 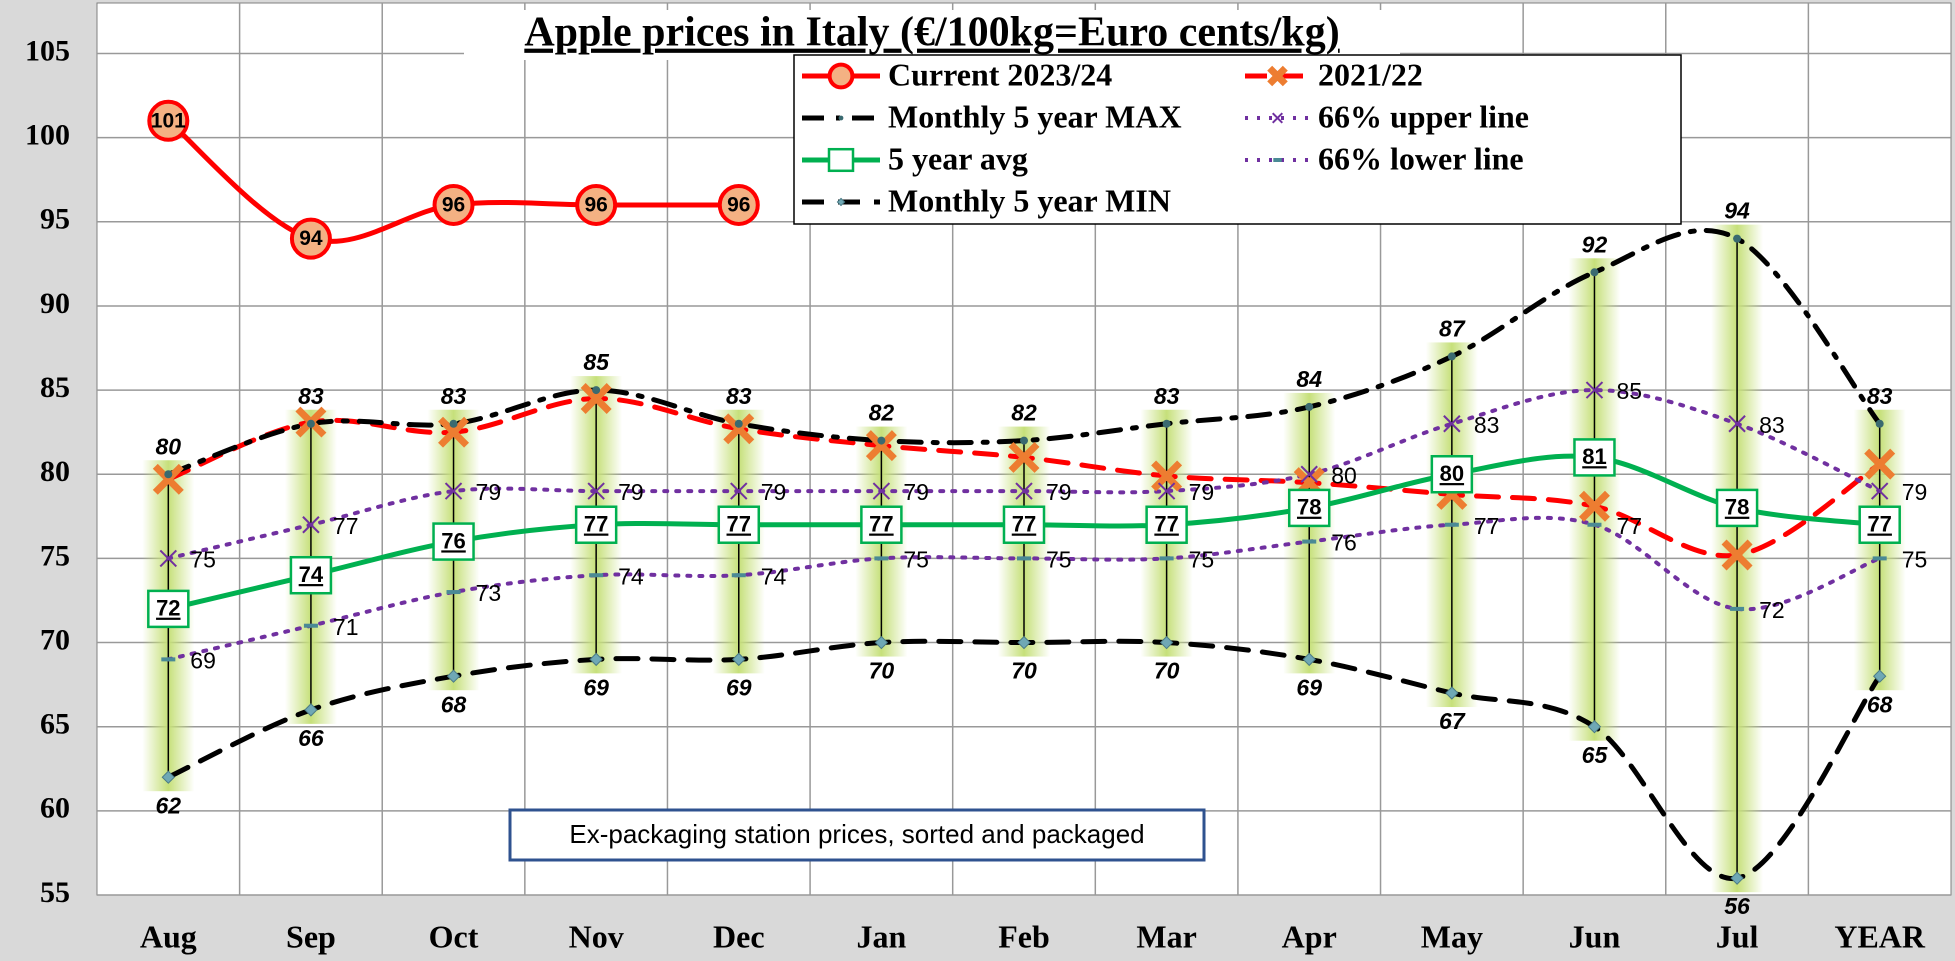 What do you see at coordinates (47, 135) in the screenshot?
I see `y-tick-label: 100` at bounding box center [47, 135].